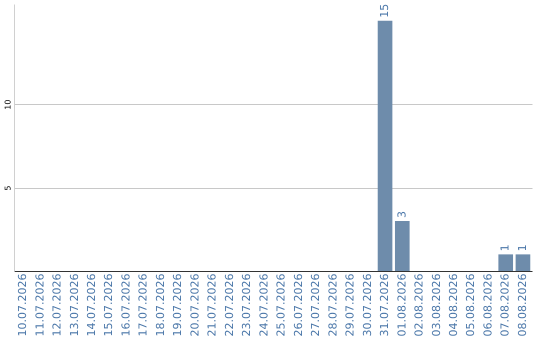 The width and height of the screenshot is (540, 340). Describe the element at coordinates (350, 305) in the screenshot. I see `x-tick-label: 29.07.2026` at that location.